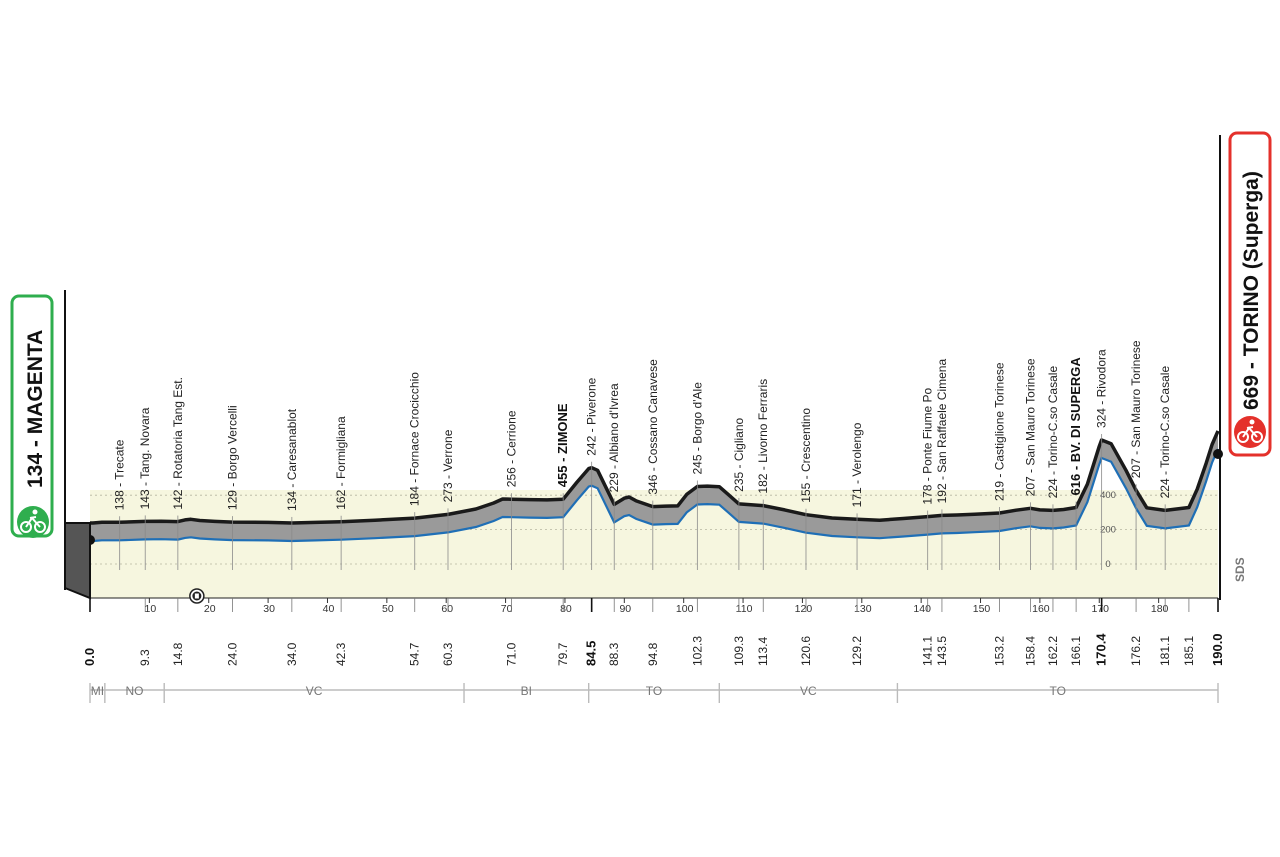 This screenshot has width=1280, height=857. Describe the element at coordinates (35, 409) in the screenshot. I see `start-label: 134 - MAGENTA` at that location.